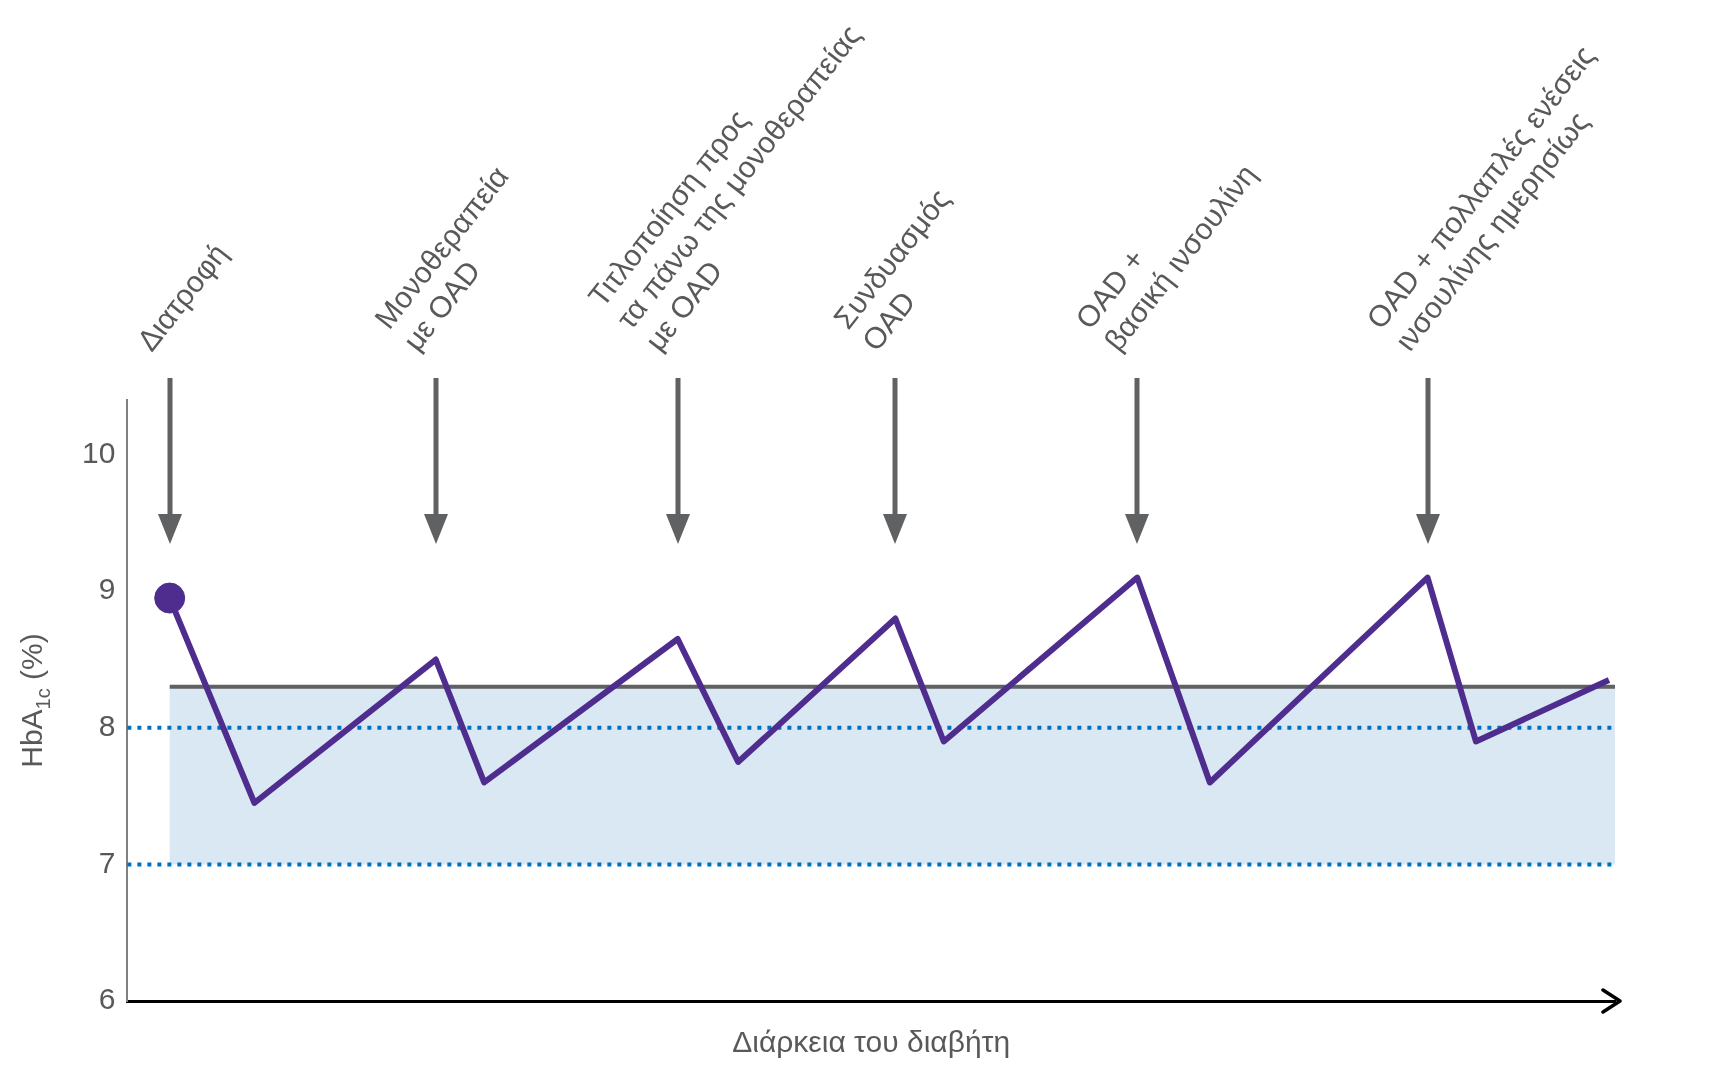 The width and height of the screenshot is (1725, 1081). I want to click on y-tick-label: 9, so click(107, 589).